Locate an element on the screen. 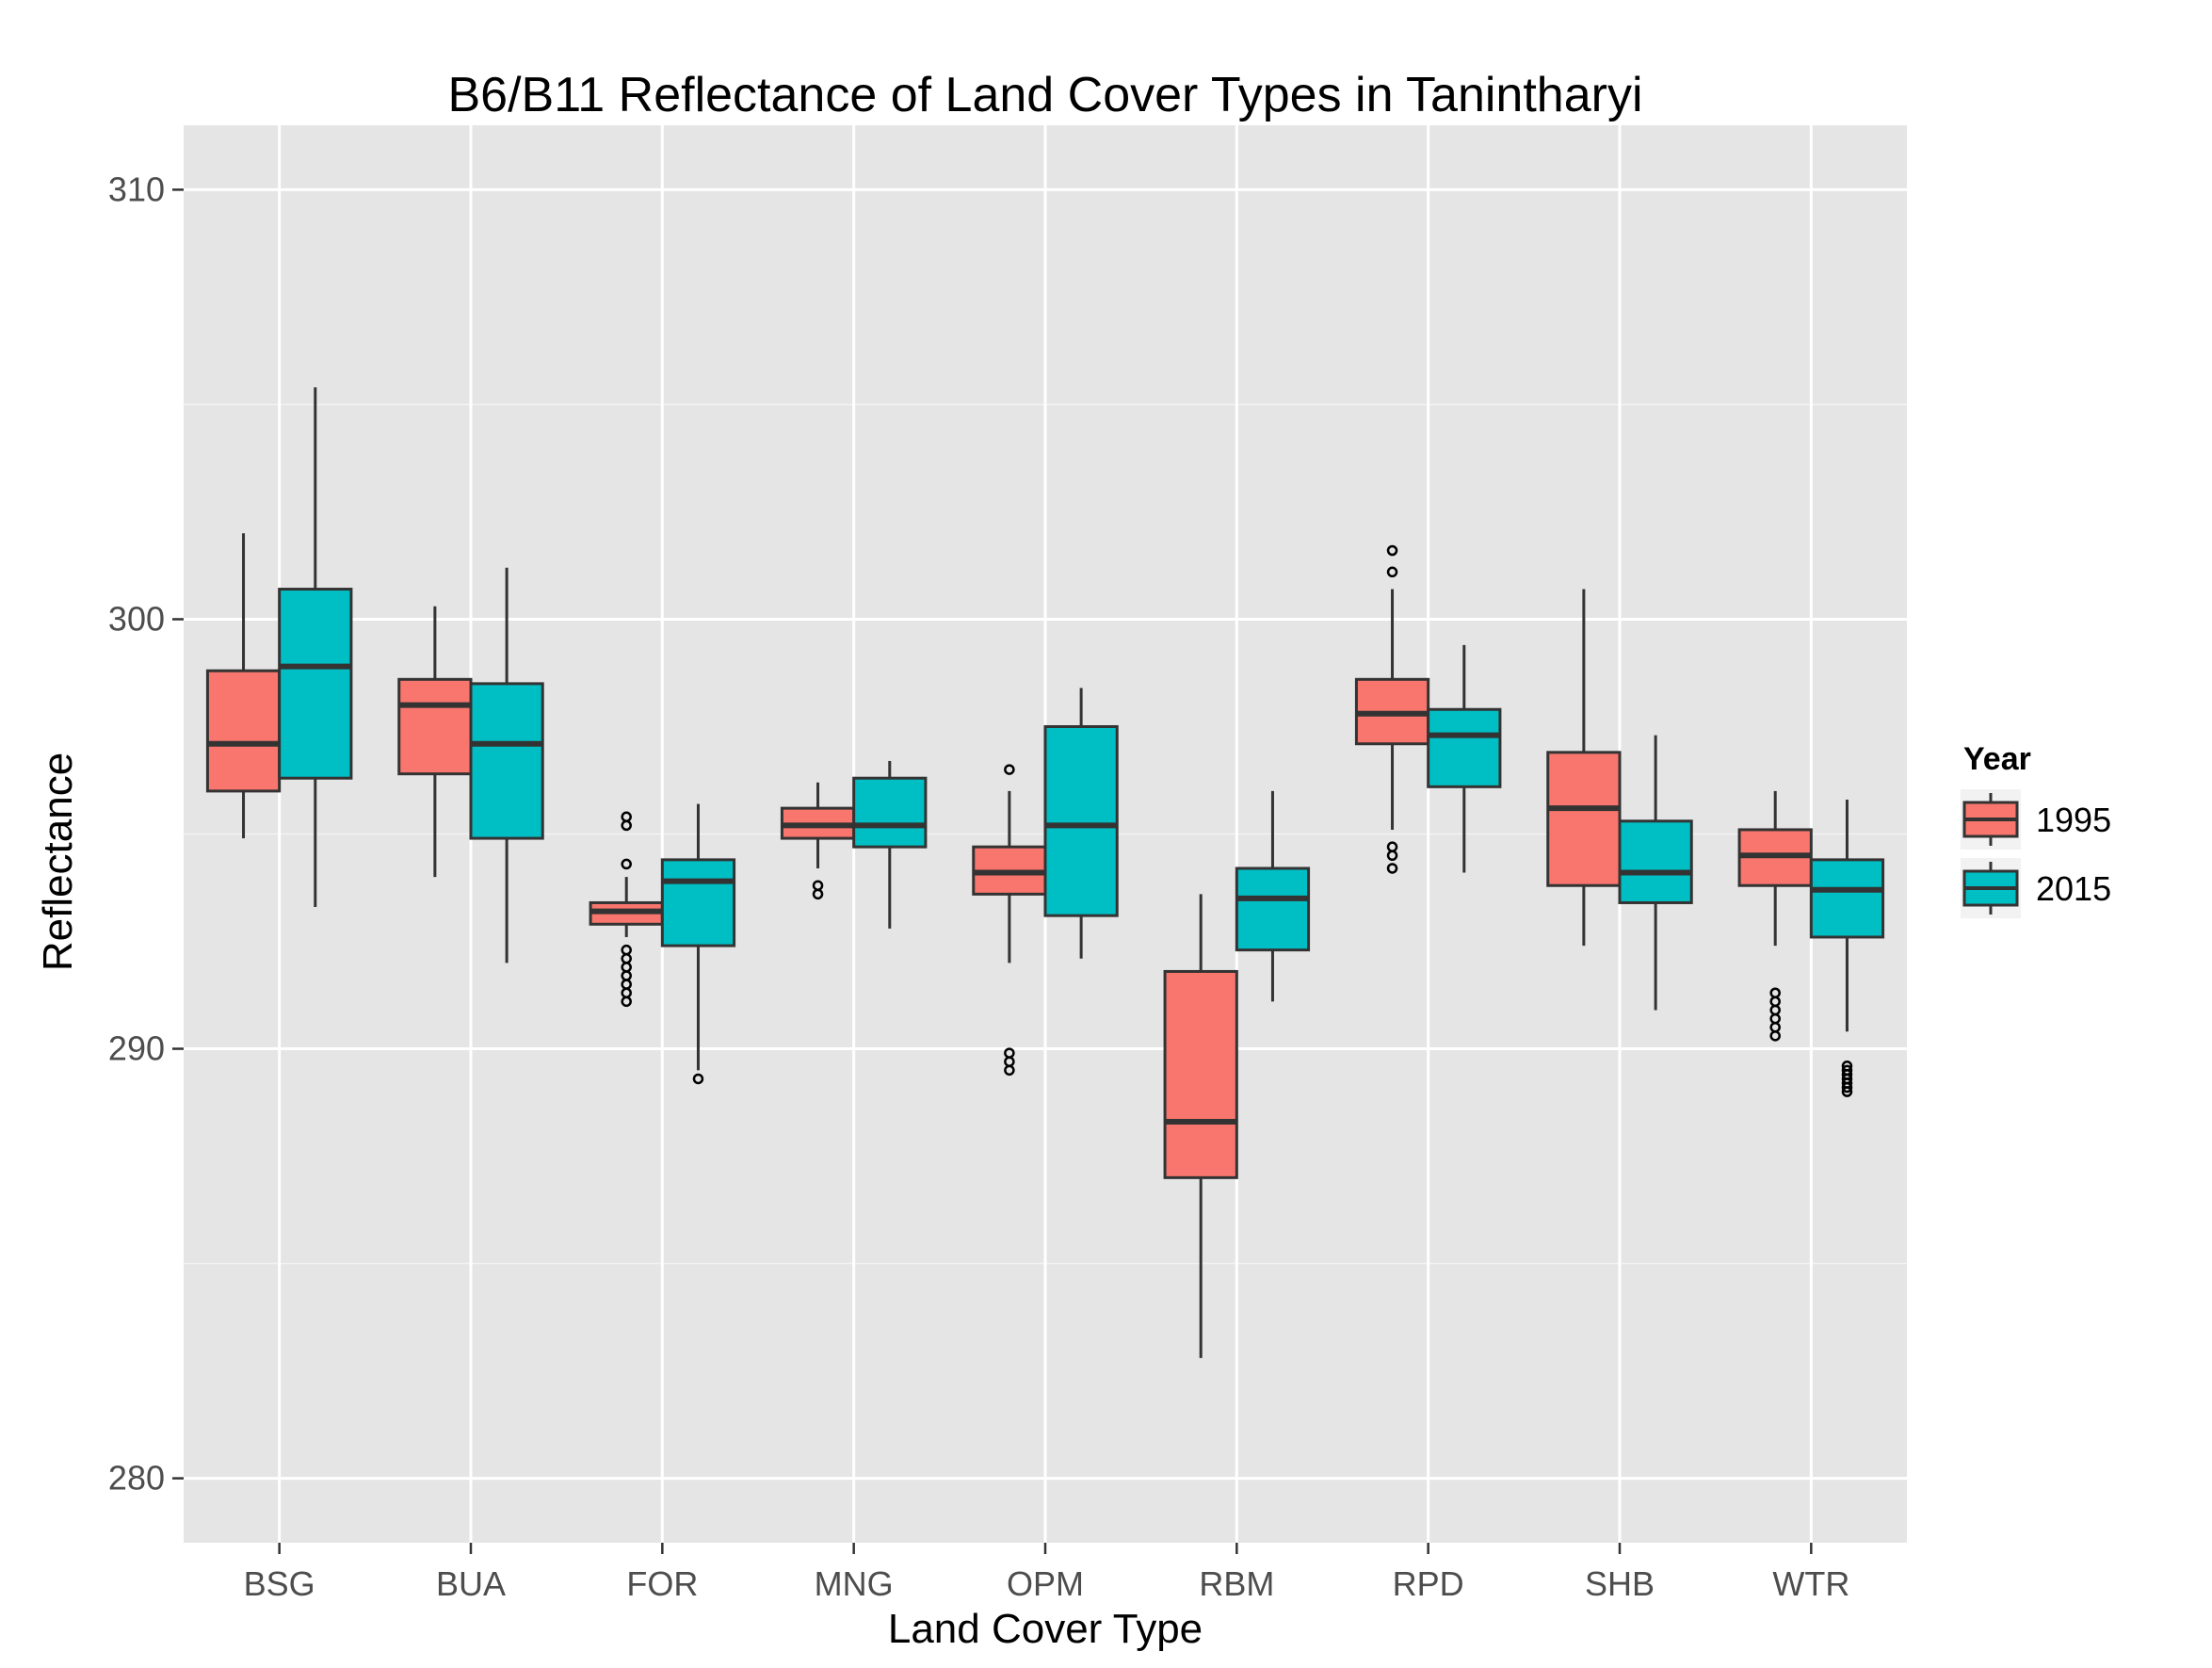  y-axis-title: Reflectance is located at coordinates (58, 862).